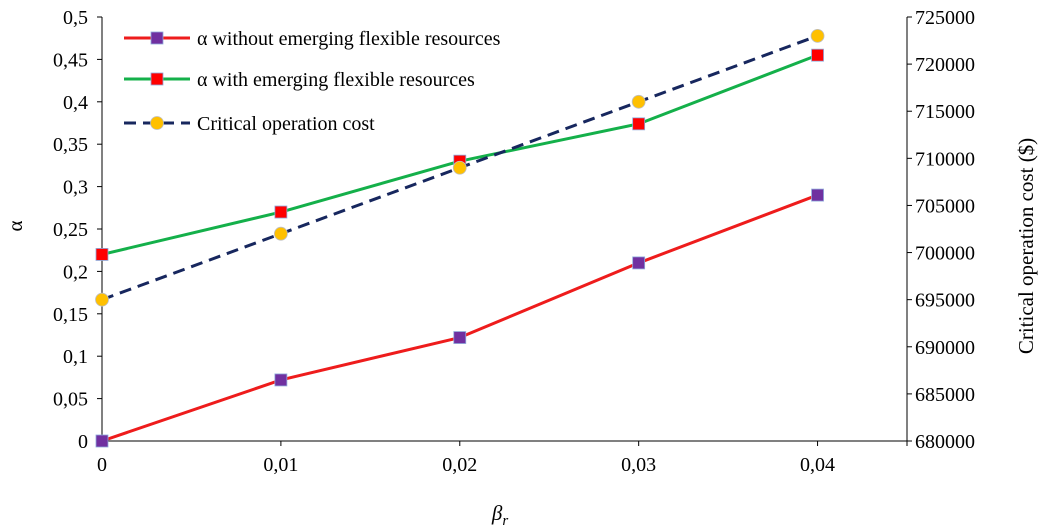 This screenshot has height=529, width=1044. What do you see at coordinates (280, 465) in the screenshot?
I see `x-tick-label: 0,01` at bounding box center [280, 465].